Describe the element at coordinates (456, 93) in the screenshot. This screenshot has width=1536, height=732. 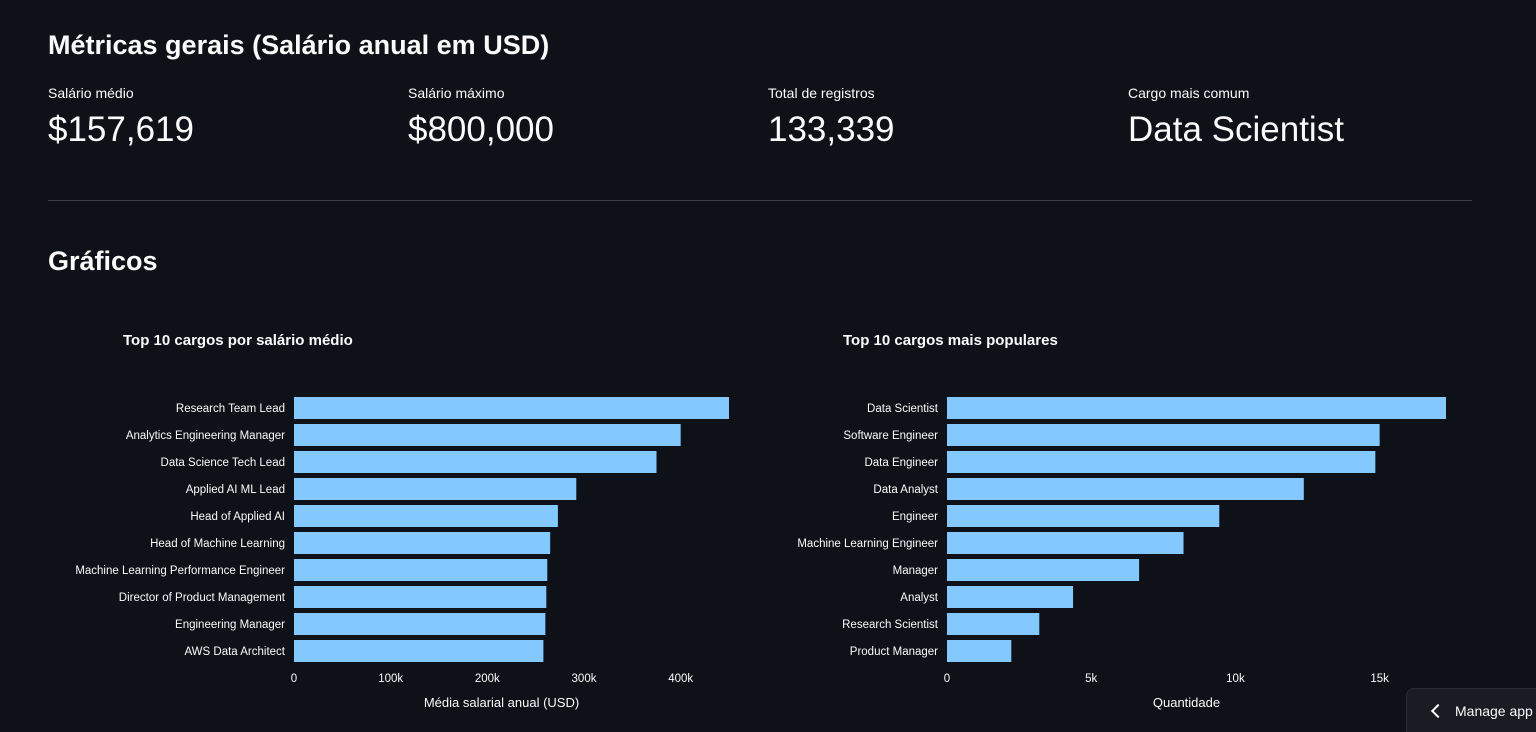
I see `metric-label: Salário máximo` at that location.